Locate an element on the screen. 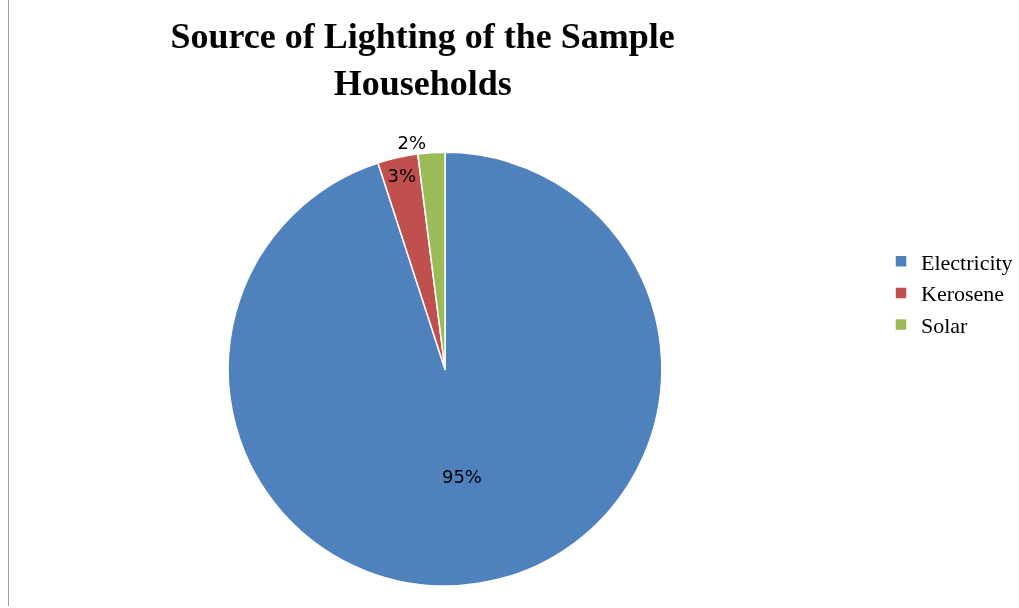  legend-label: Electricity is located at coordinates (967, 262).